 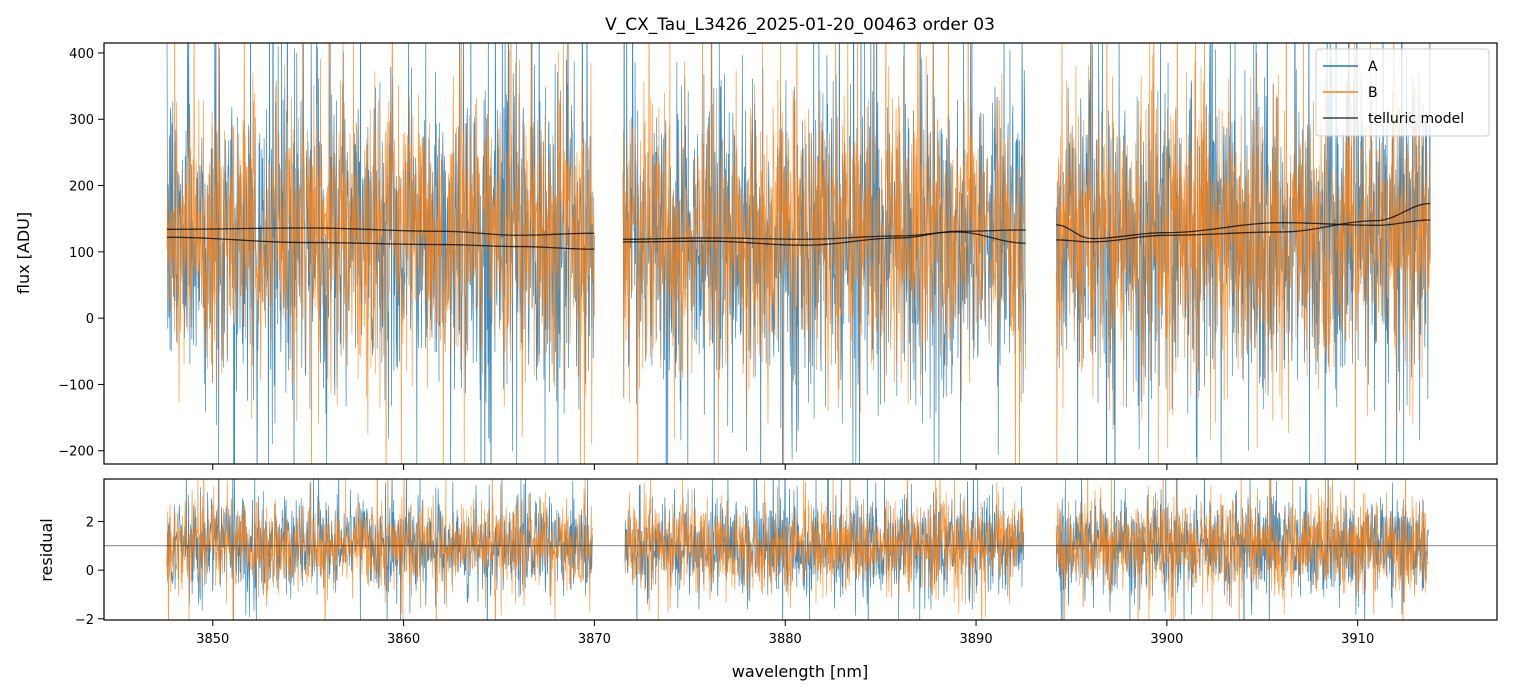 What do you see at coordinates (212, 639) in the screenshot?
I see `x-tick-label: 3850` at bounding box center [212, 639].